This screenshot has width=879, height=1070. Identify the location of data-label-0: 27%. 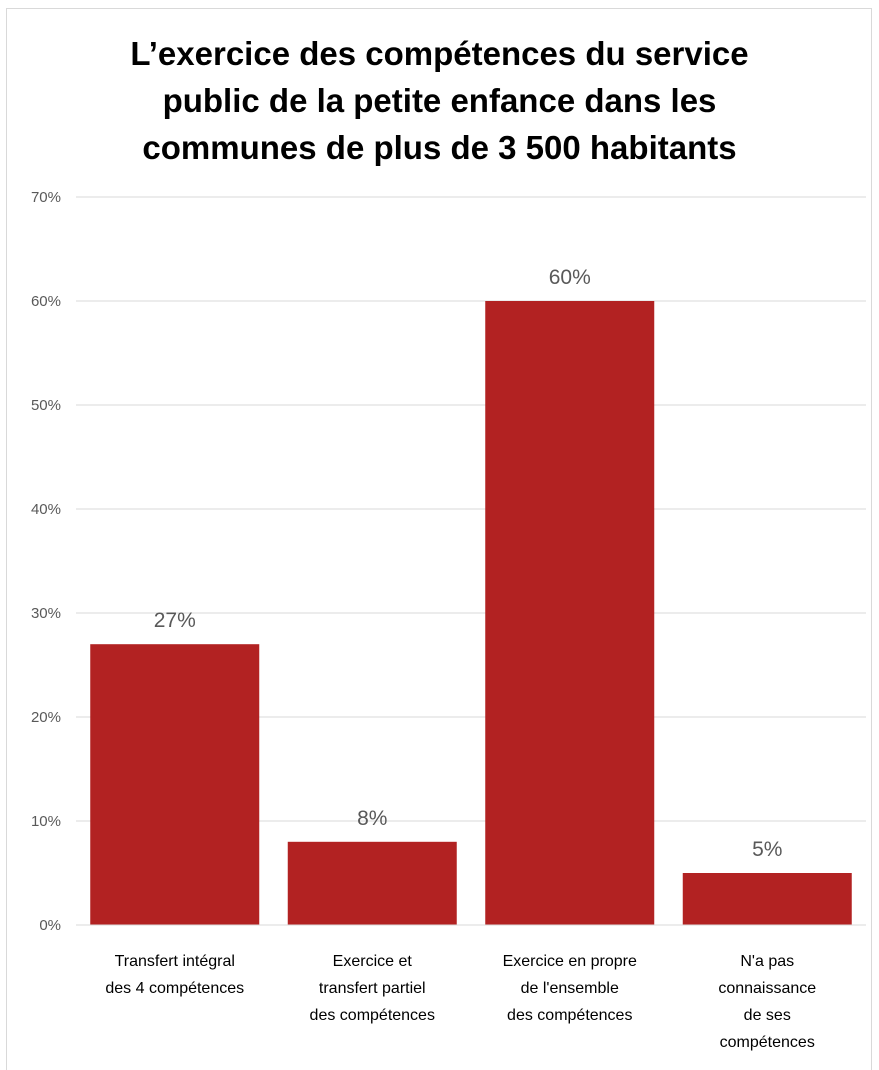
(175, 620).